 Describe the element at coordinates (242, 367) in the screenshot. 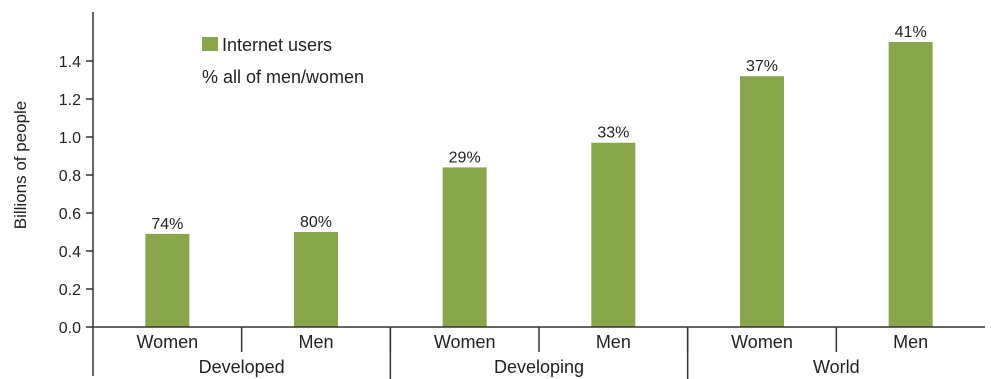

I see `x-group-label: Developed` at that location.